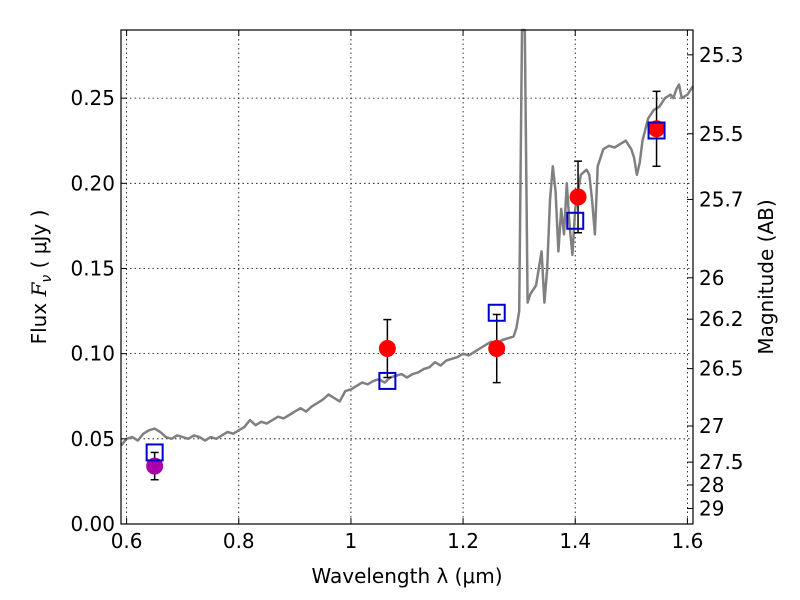 This screenshot has width=800, height=600. Describe the element at coordinates (463, 541) in the screenshot. I see `x-tick-label: 1.2` at that location.